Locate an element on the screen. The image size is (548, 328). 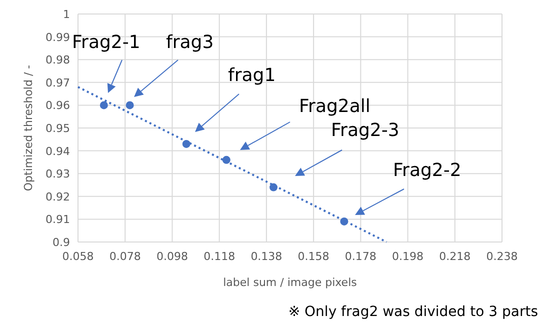
x-tick-label: 0.098 is located at coordinates (172, 256).